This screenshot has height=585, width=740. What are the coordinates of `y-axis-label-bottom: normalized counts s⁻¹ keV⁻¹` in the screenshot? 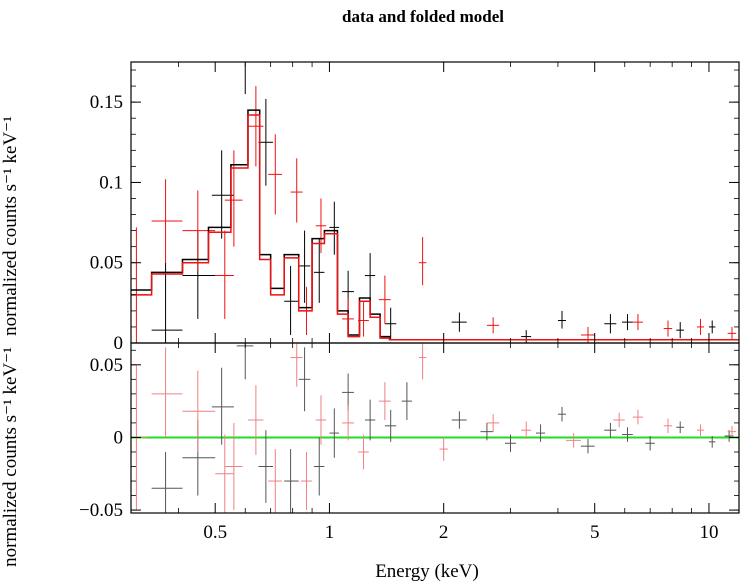 It's located at (10, 457).